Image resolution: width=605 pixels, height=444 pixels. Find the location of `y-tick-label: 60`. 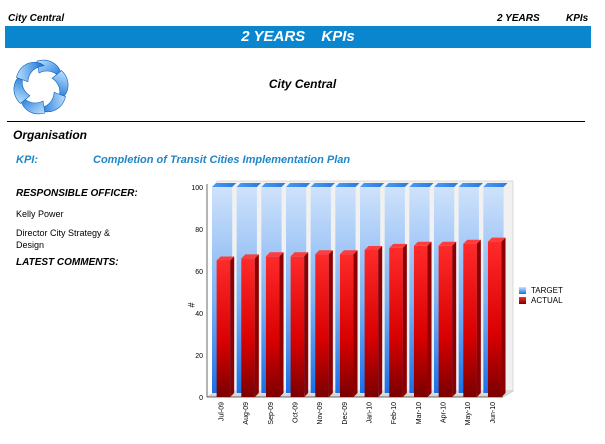

y-tick-label: 60 is located at coordinates (199, 272).